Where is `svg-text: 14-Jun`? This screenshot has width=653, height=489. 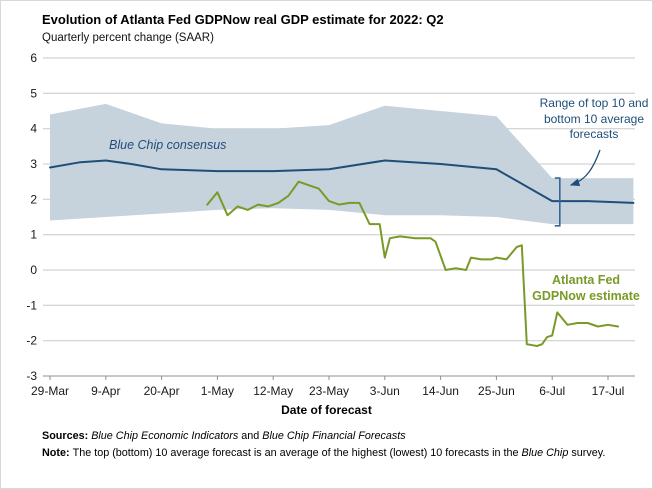 svg-text: 14-Jun is located at coordinates (440, 391).